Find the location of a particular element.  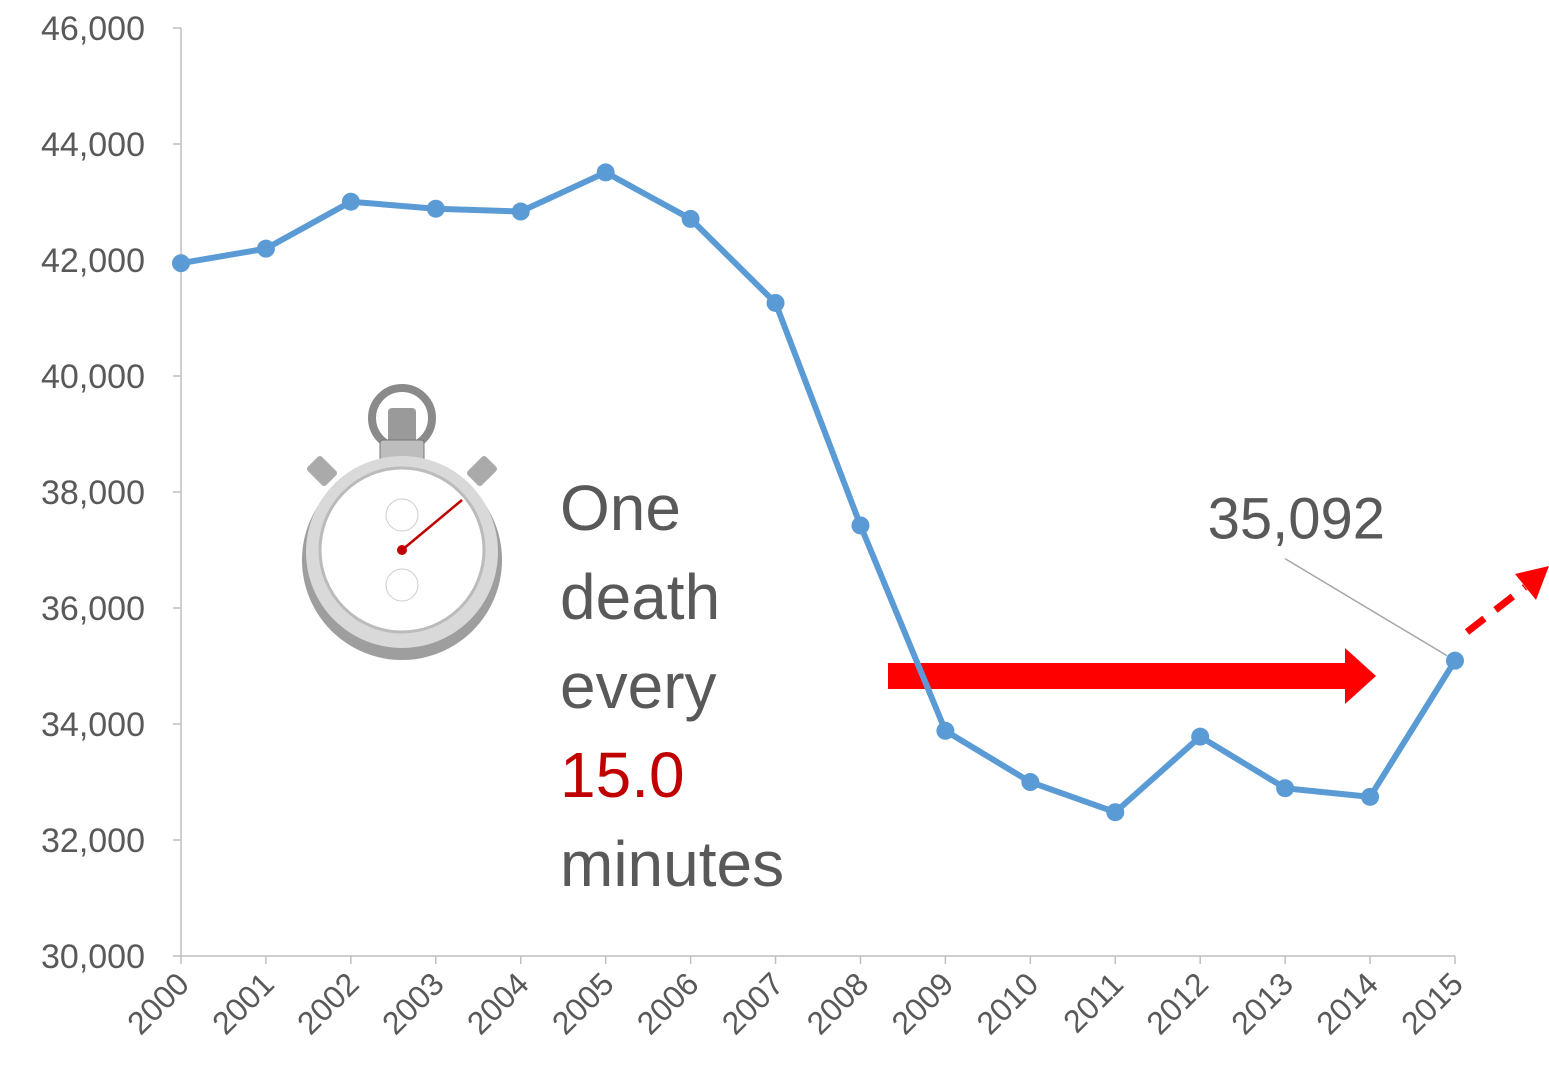

x-tick-label: 2009 is located at coordinates (923, 1003).